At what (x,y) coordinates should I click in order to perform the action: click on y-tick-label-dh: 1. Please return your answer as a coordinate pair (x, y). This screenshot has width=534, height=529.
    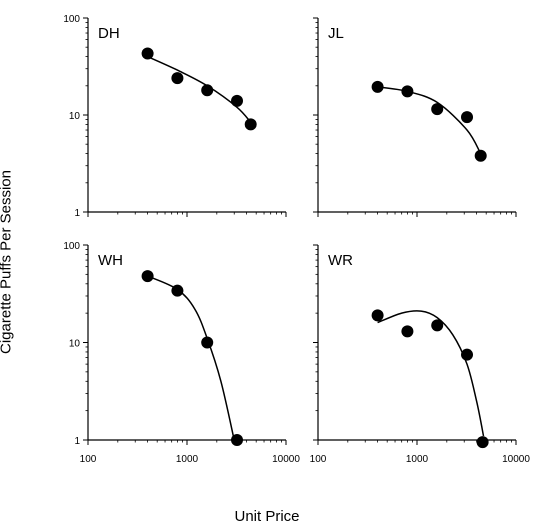
    Looking at the image, I should click on (77, 213).